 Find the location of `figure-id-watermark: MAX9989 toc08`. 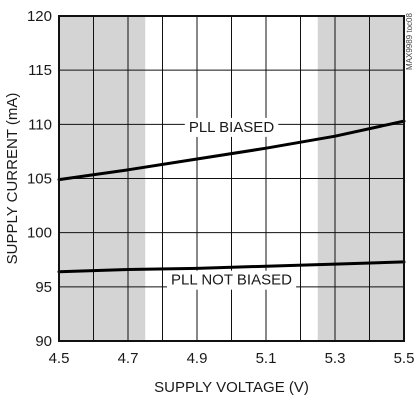

figure-id-watermark: MAX9989 toc08 is located at coordinates (409, 41).